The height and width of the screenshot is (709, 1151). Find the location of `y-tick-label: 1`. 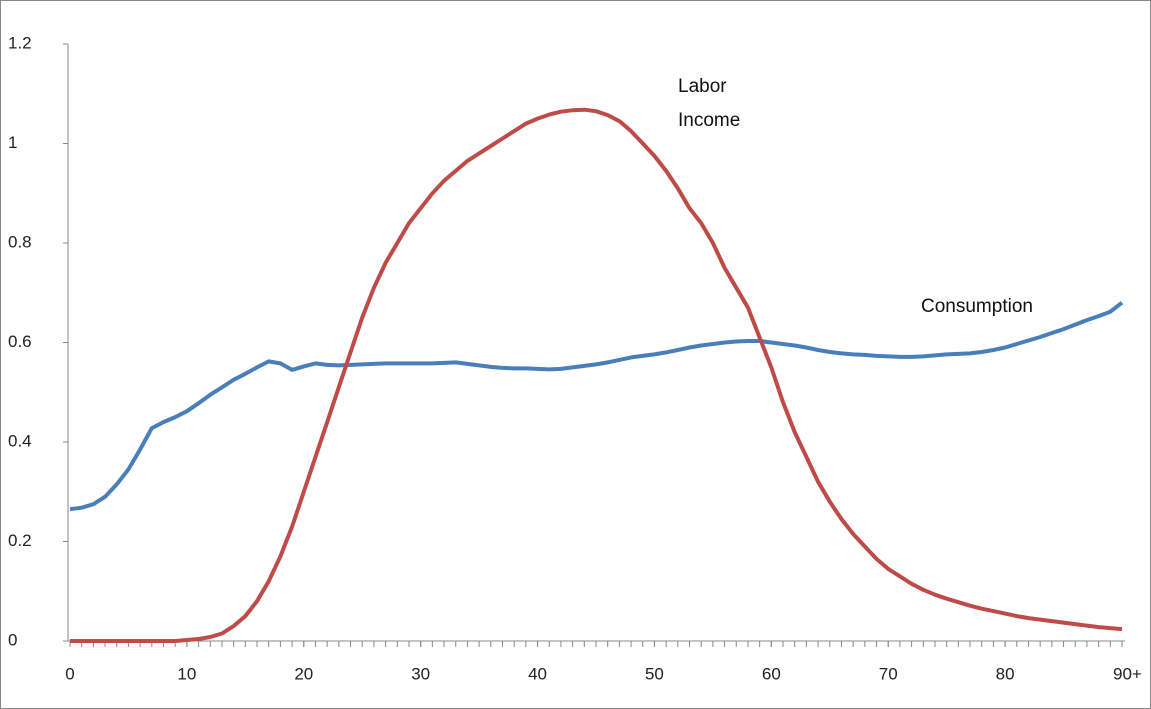

y-tick-label: 1 is located at coordinates (12, 142).